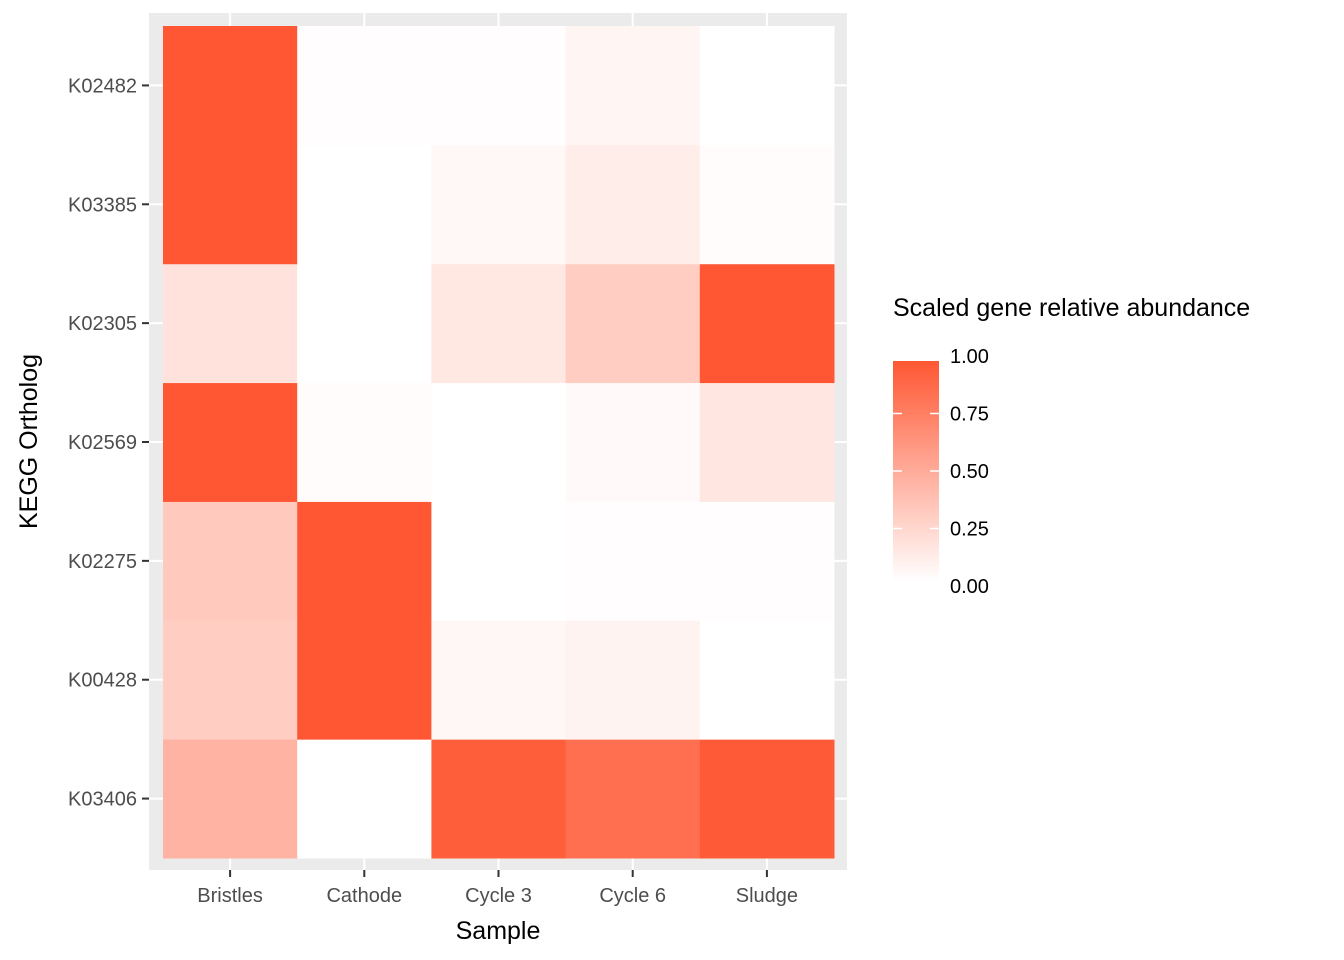  I want to click on legend-title: Scaled gene relative abundance, so click(1071, 308).